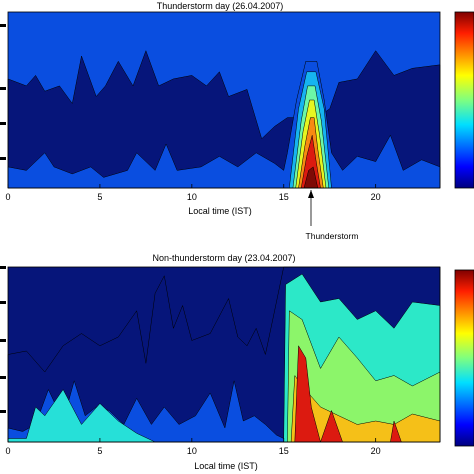 This screenshot has height=474, width=474. I want to click on bottom-colorbar, so click(464, 358).